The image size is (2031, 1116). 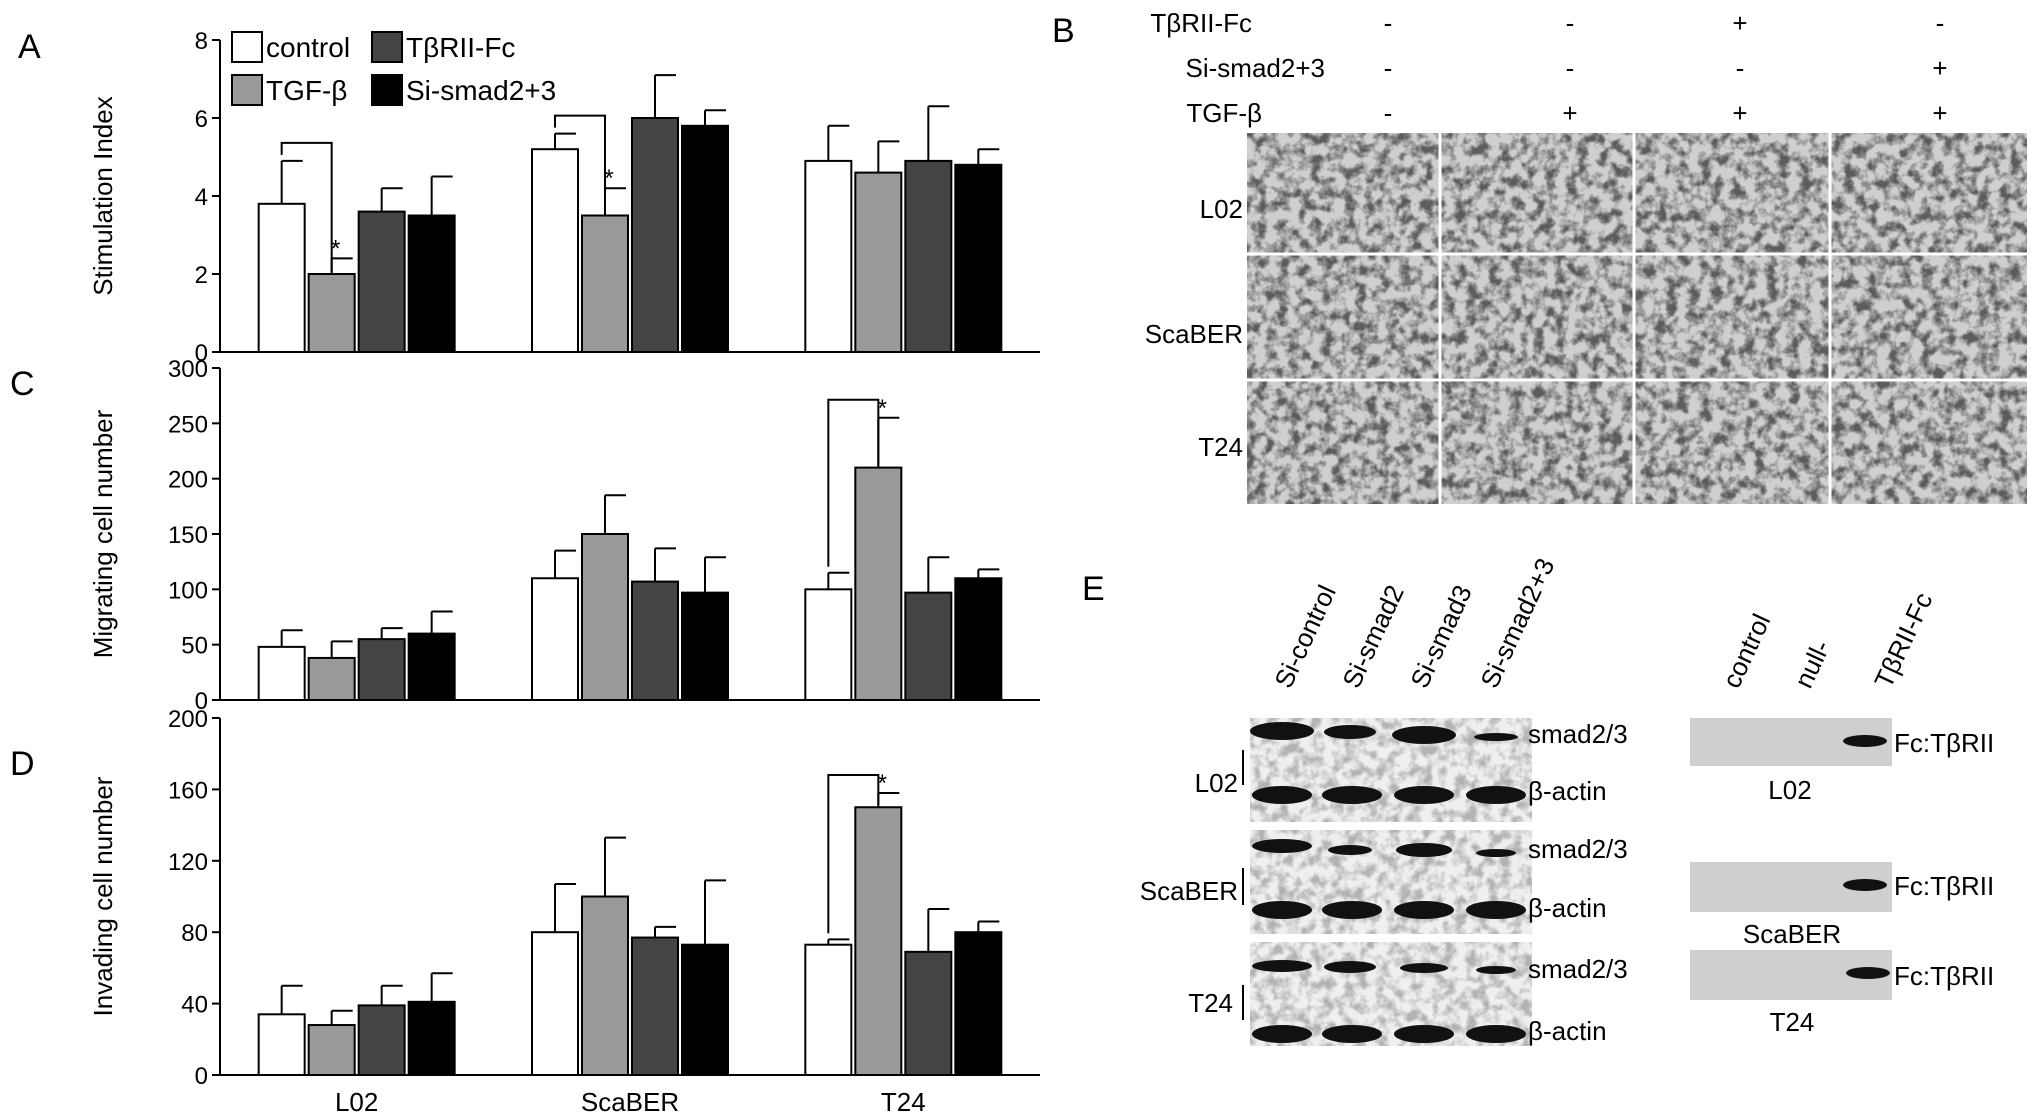 I want to click on fc-lane-null: null-, so click(x=1812, y=663).